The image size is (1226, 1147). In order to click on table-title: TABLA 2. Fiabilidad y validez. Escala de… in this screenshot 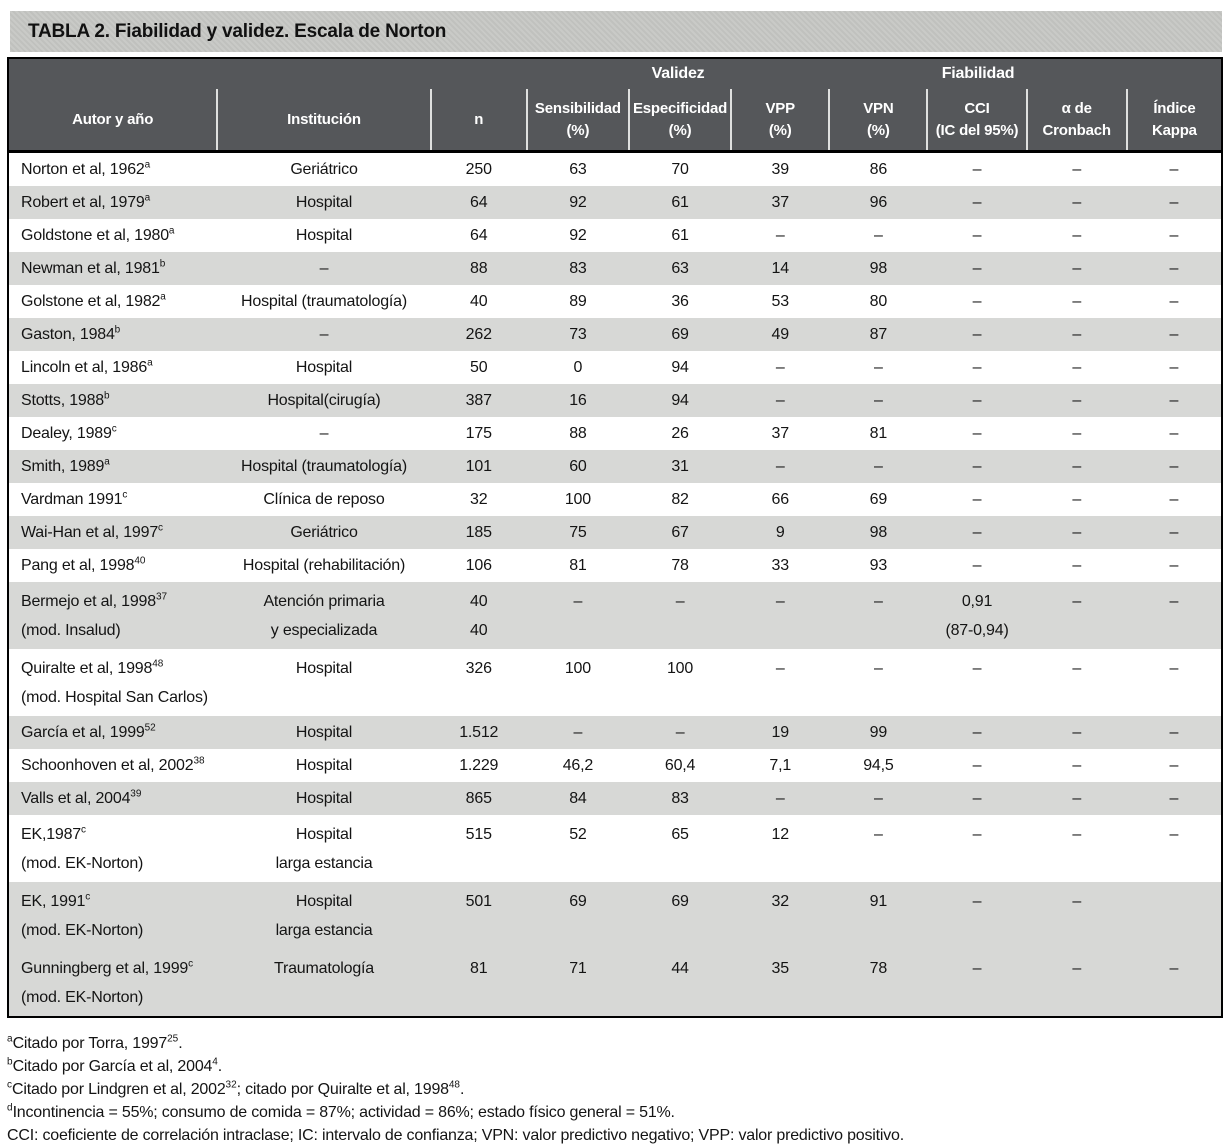, I will do `click(237, 31)`.